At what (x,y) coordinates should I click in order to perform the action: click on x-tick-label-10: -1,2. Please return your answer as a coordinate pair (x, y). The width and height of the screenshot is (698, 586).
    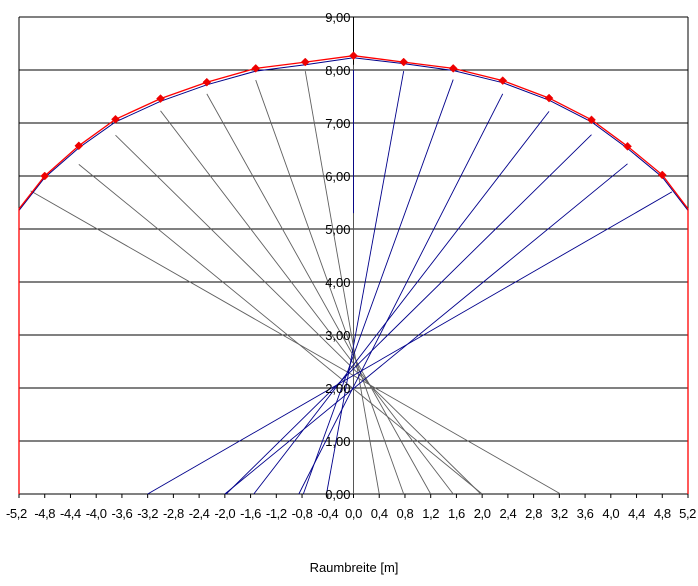
    Looking at the image, I should click on (276, 513).